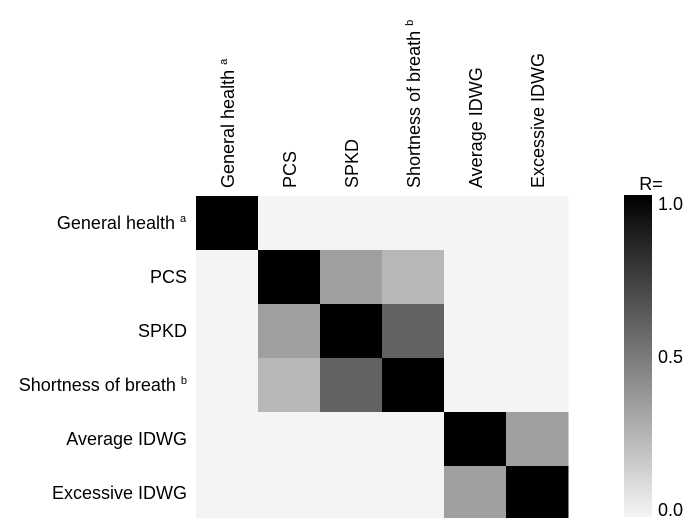 This screenshot has width=685, height=518. What do you see at coordinates (162, 331) in the screenshot?
I see `row-label-2: SPKD` at bounding box center [162, 331].